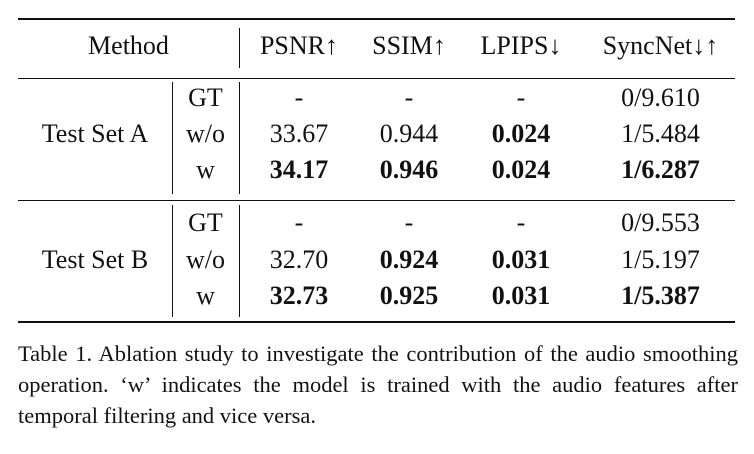 The height and width of the screenshot is (454, 754). Describe the element at coordinates (205, 259) in the screenshot. I see `group-b-row-wo-variant: w/o` at that location.